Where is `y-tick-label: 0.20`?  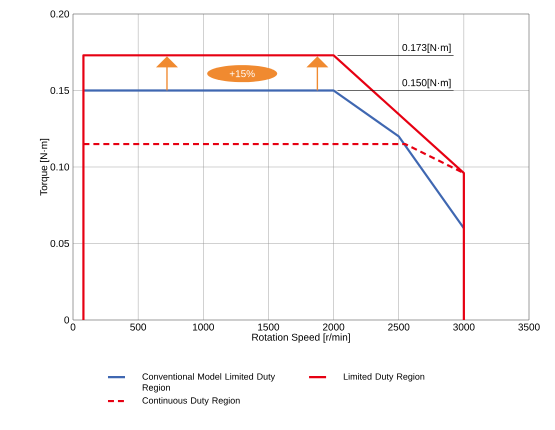
y-tick-label: 0.20 is located at coordinates (60, 14).